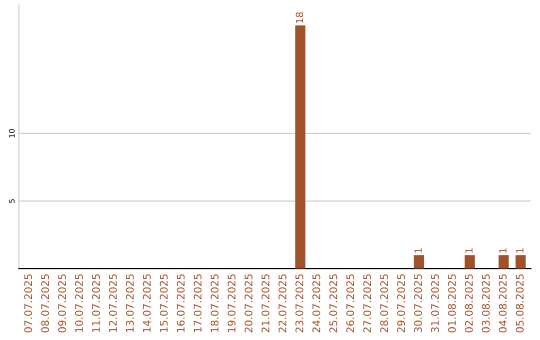 The height and width of the screenshot is (340, 540). What do you see at coordinates (96, 303) in the screenshot?
I see `x-tick-label: 11.07.2025` at bounding box center [96, 303].